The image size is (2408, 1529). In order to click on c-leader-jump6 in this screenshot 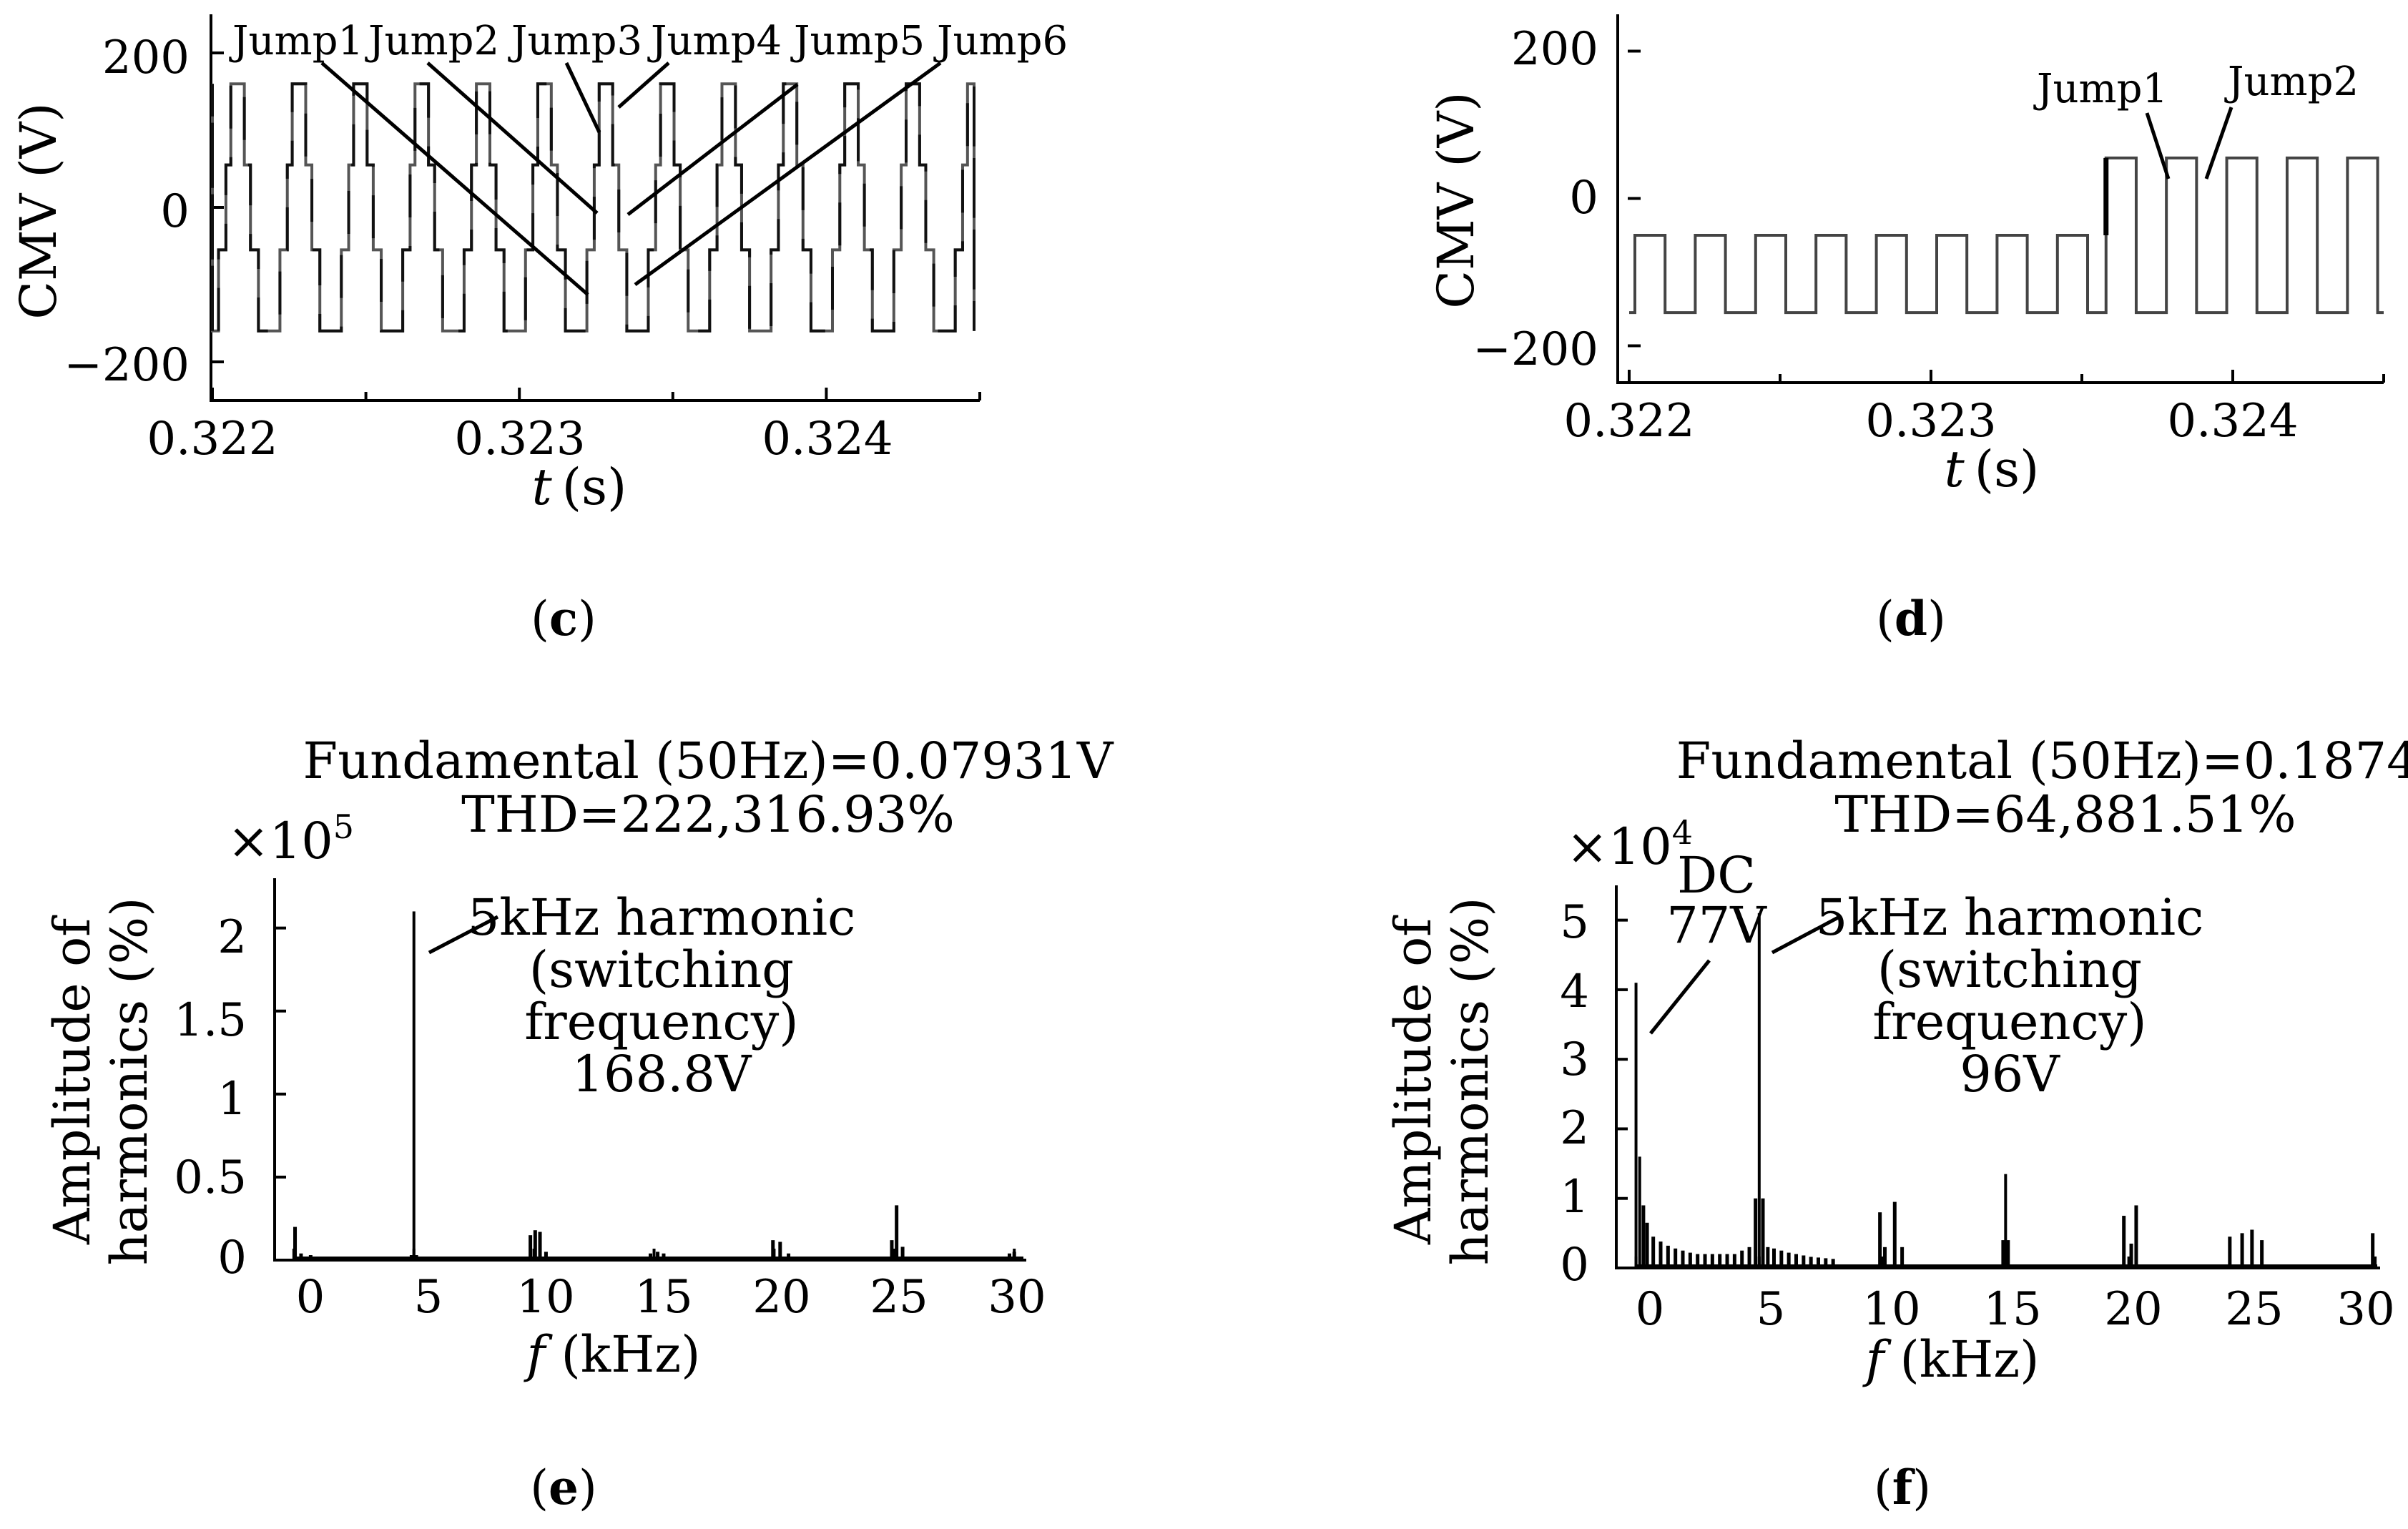, I will do `click(788, 174)`.